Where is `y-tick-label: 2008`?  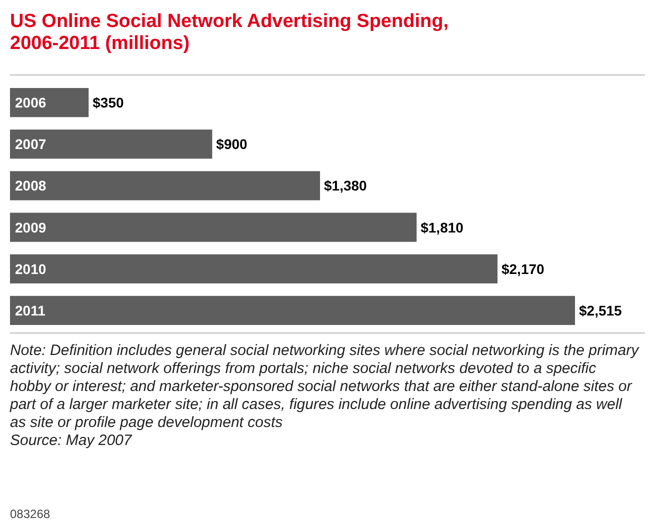
y-tick-label: 2008 is located at coordinates (30, 186).